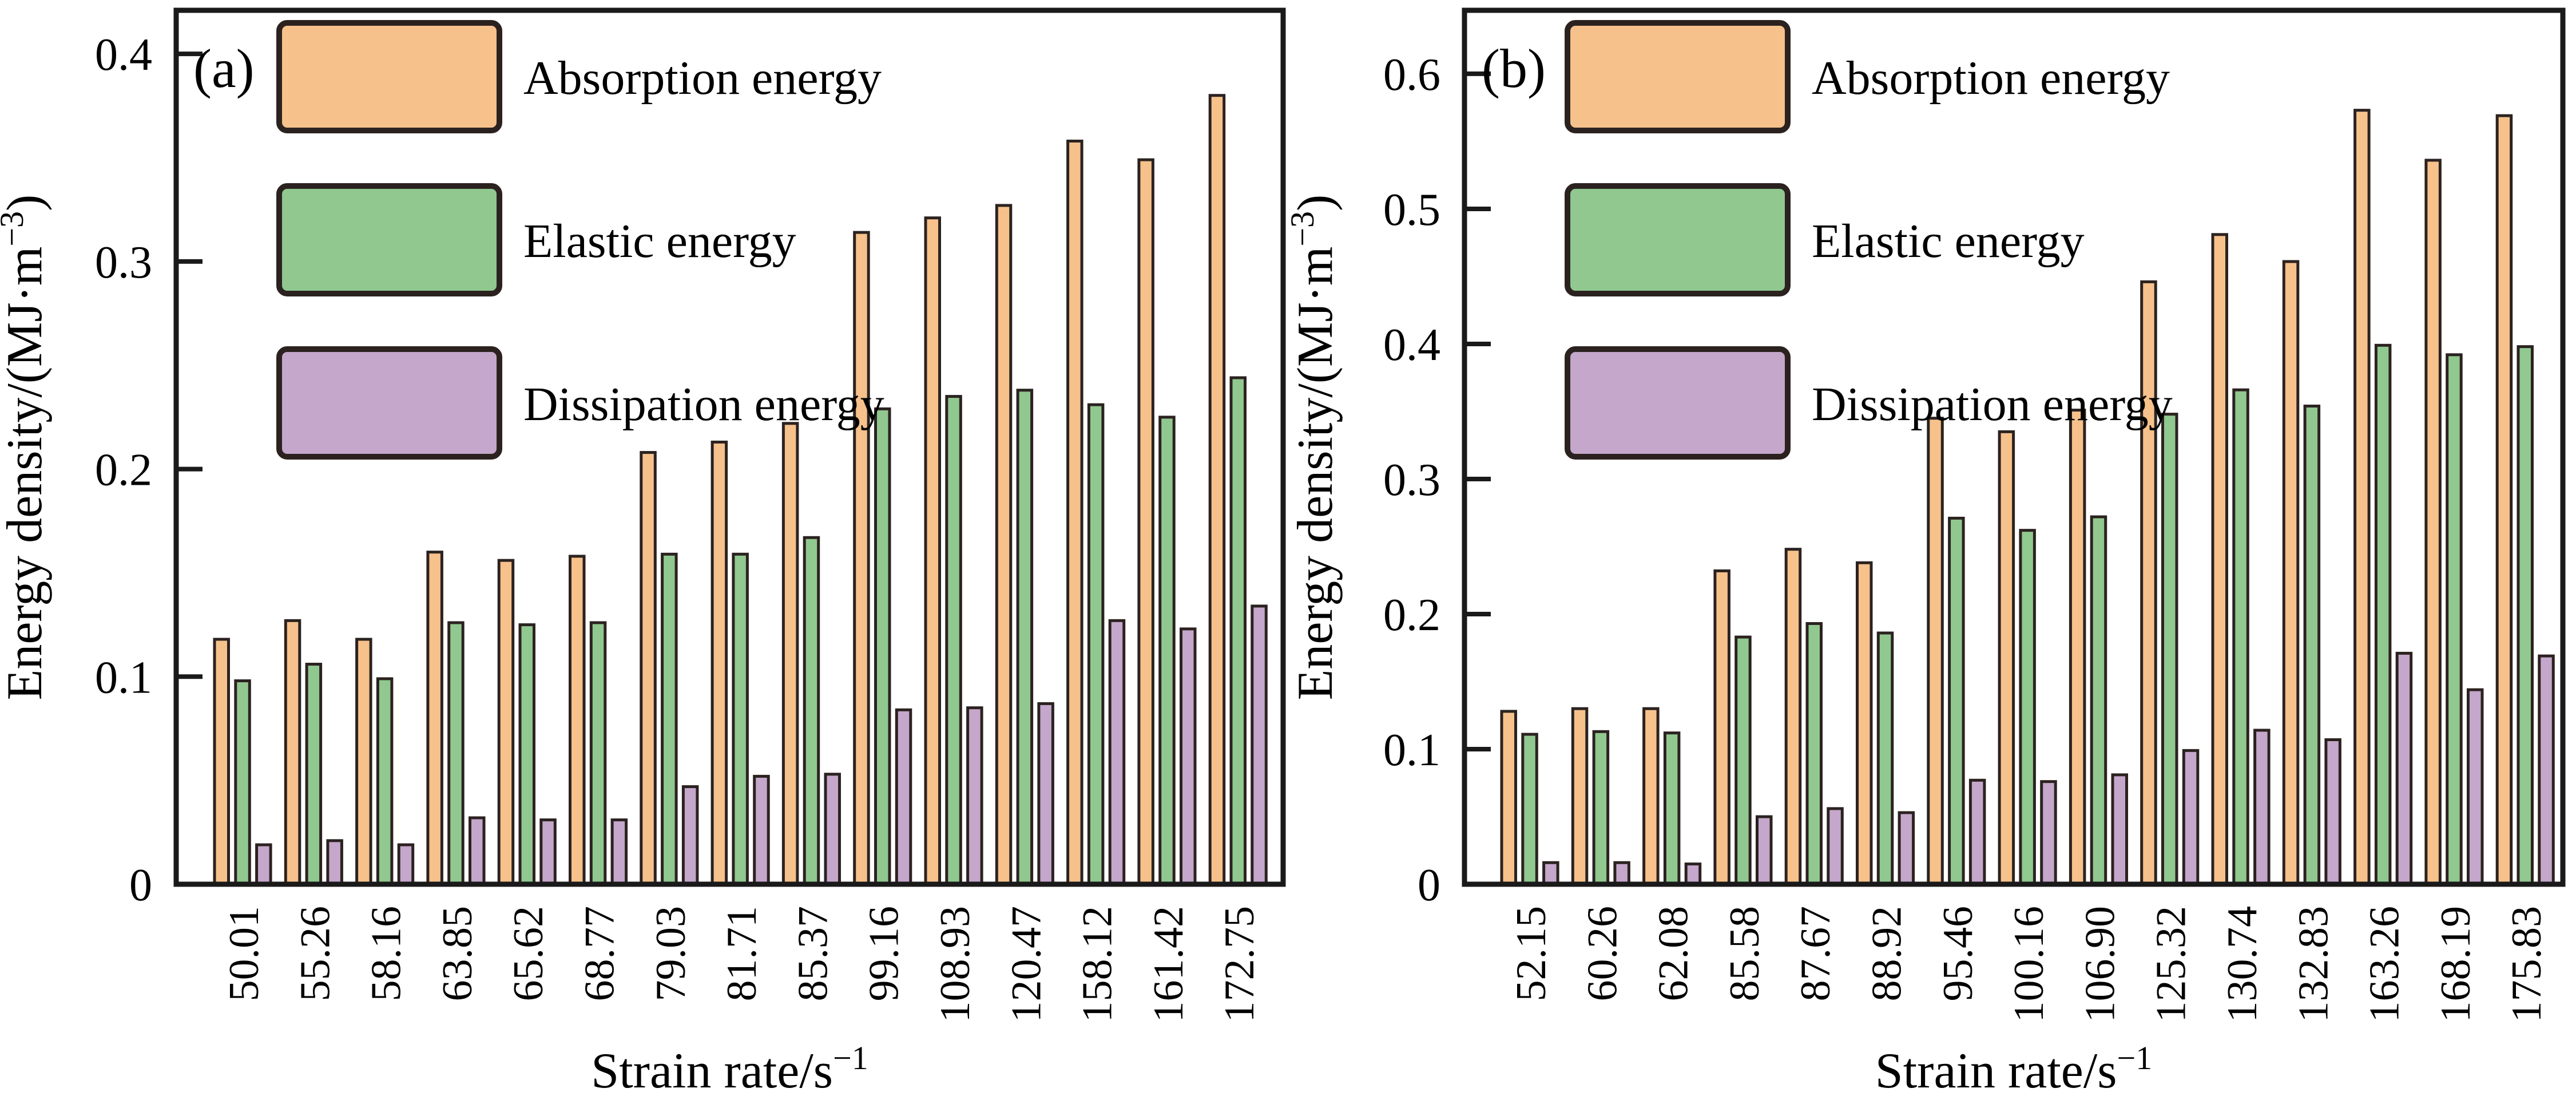 Image resolution: width=2576 pixels, height=1104 pixels. Describe the element at coordinates (703, 404) in the screenshot. I see `legend-label: Dissipation energy` at that location.